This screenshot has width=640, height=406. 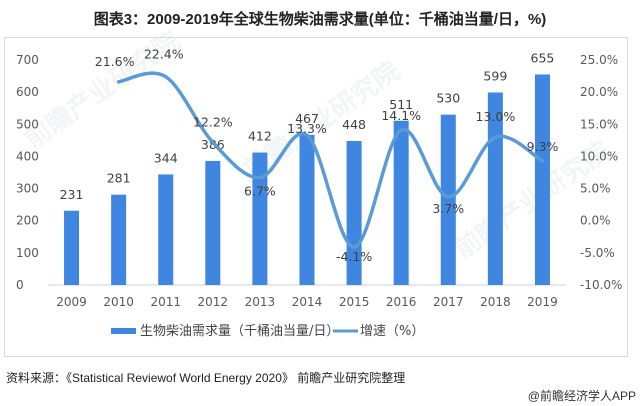 What do you see at coordinates (213, 302) in the screenshot?
I see `x-axis-tick: 2012` at bounding box center [213, 302].